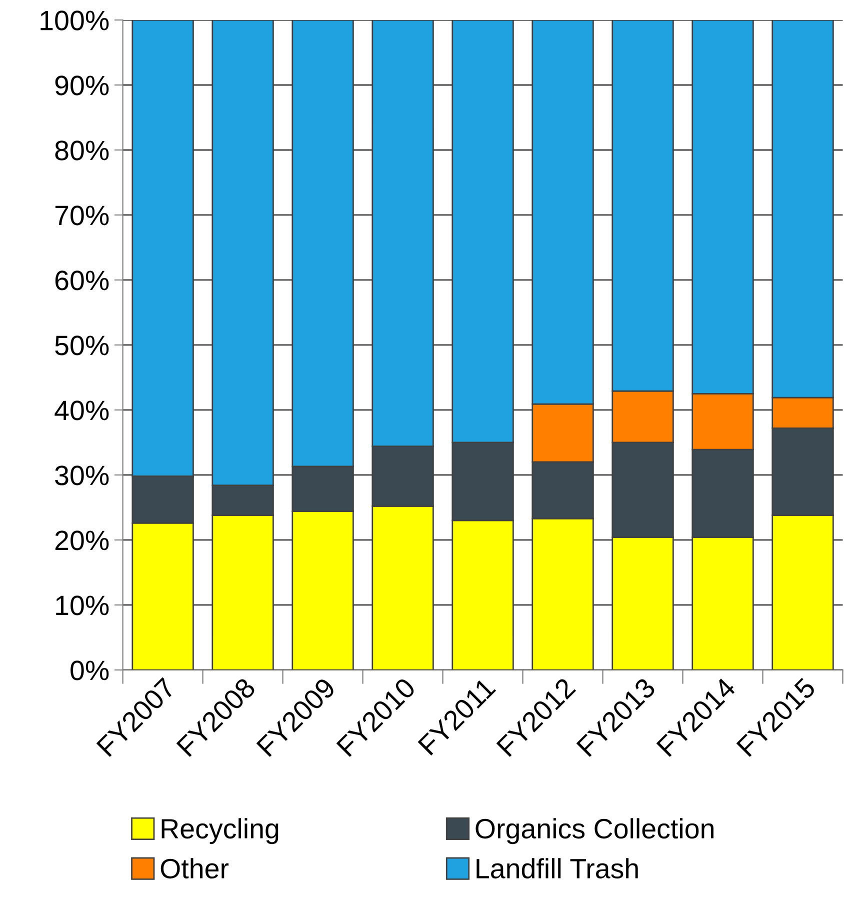 The image size is (847, 909). I want to click on y-tick-label: 100%, so click(74, 20).